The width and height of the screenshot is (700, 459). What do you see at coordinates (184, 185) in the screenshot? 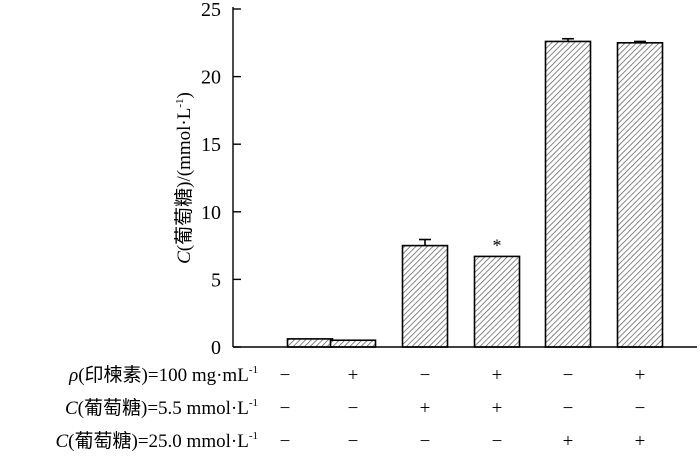
I see `y-axis-close: )` at bounding box center [184, 185].